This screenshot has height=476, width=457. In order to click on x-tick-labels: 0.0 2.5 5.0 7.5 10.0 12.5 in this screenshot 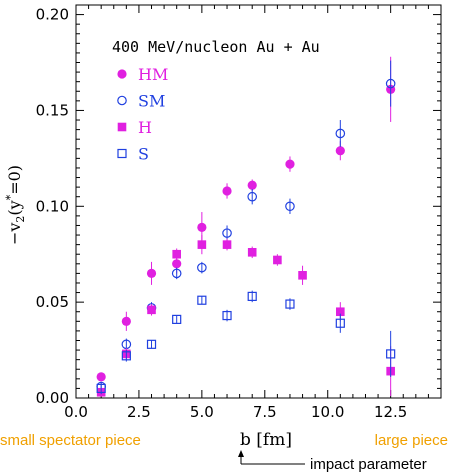, I will do `click(235, 412)`.